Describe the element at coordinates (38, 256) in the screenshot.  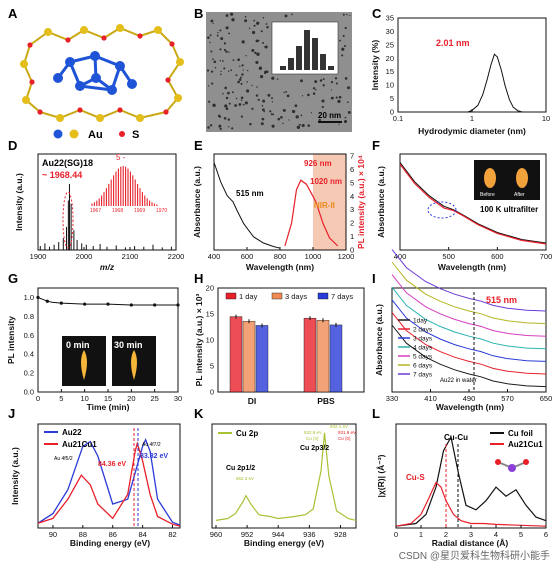
I see `d-xtick-label-0: 1900` at that location.